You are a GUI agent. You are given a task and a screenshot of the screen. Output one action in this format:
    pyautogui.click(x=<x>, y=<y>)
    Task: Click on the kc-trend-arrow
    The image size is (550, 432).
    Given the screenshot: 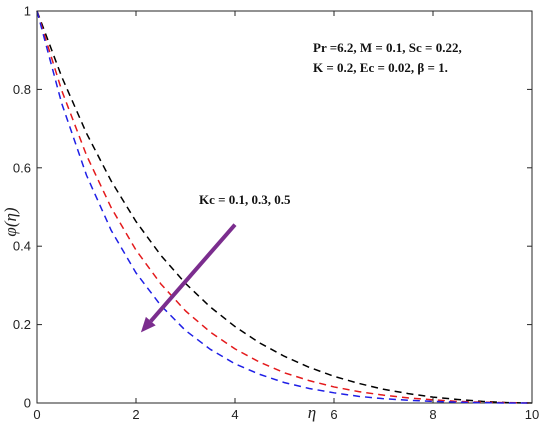 What is the action you would take?
    pyautogui.click(x=188, y=278)
    